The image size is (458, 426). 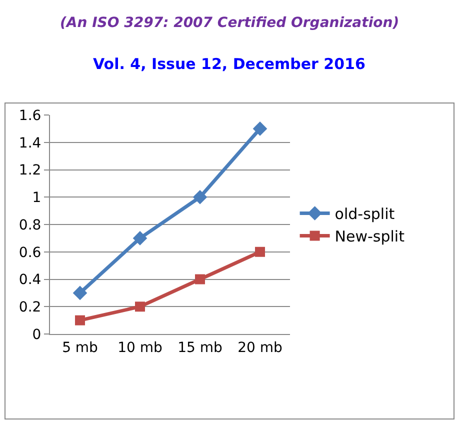 What do you see at coordinates (260, 348) in the screenshot?
I see `x-tick-label: 20 mb` at bounding box center [260, 348].